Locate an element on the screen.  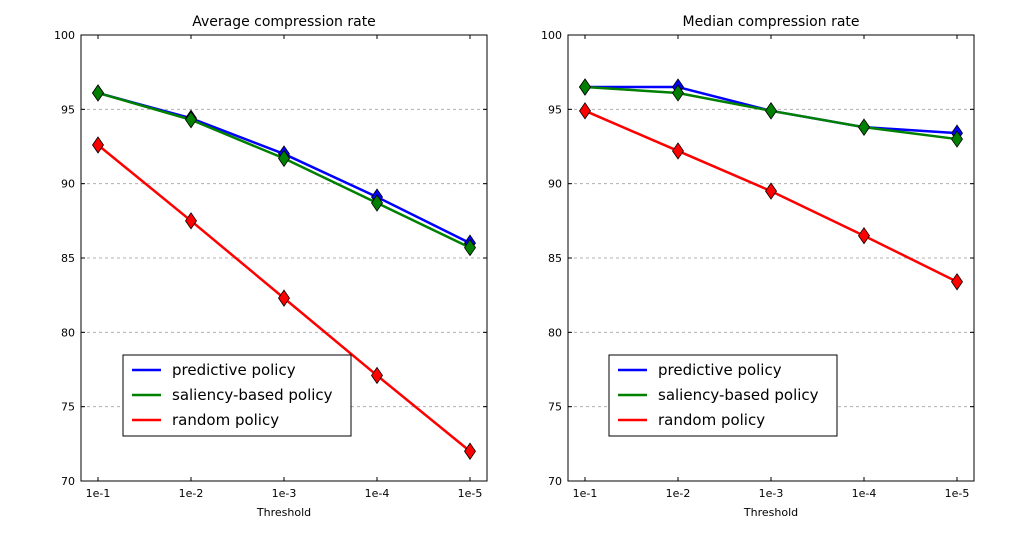
chart-title: Median compression rate is located at coordinates (770, 22).